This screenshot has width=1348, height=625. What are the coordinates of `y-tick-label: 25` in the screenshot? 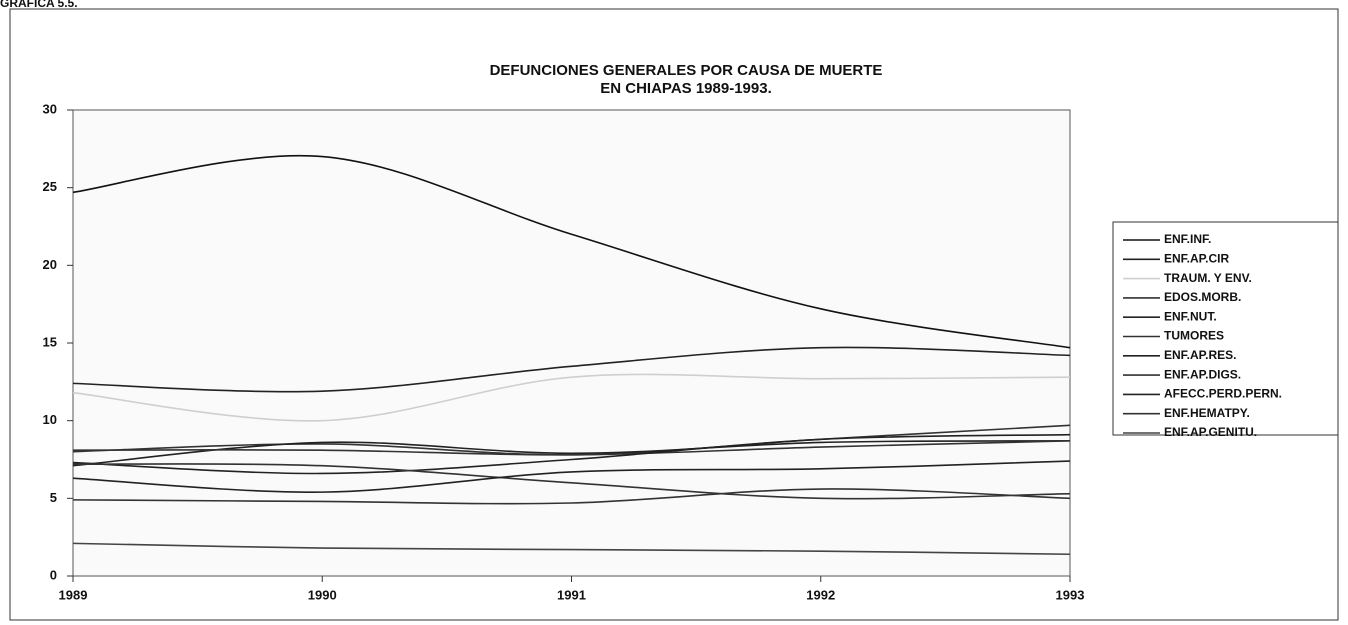 It's located at (50, 186).